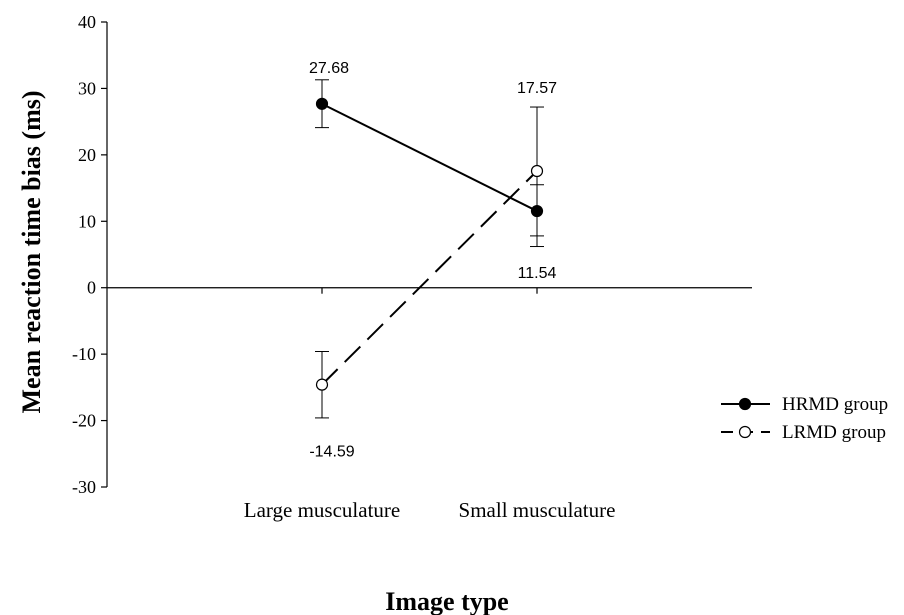 This screenshot has height=615, width=904. What do you see at coordinates (329, 68) in the screenshot?
I see `data-value-label: 27.68` at bounding box center [329, 68].